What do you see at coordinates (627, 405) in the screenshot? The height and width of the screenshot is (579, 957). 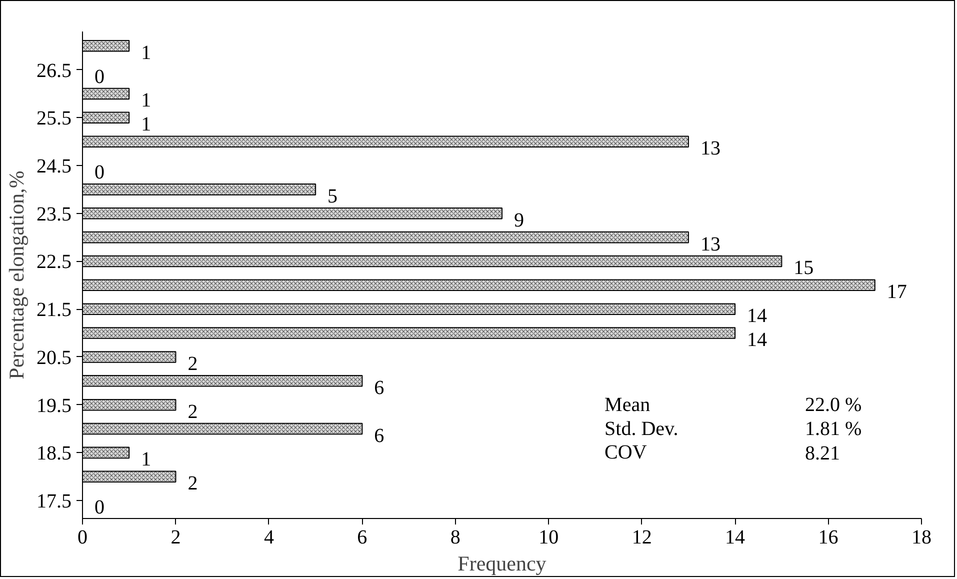 I see `annotation: Mean` at bounding box center [627, 405].